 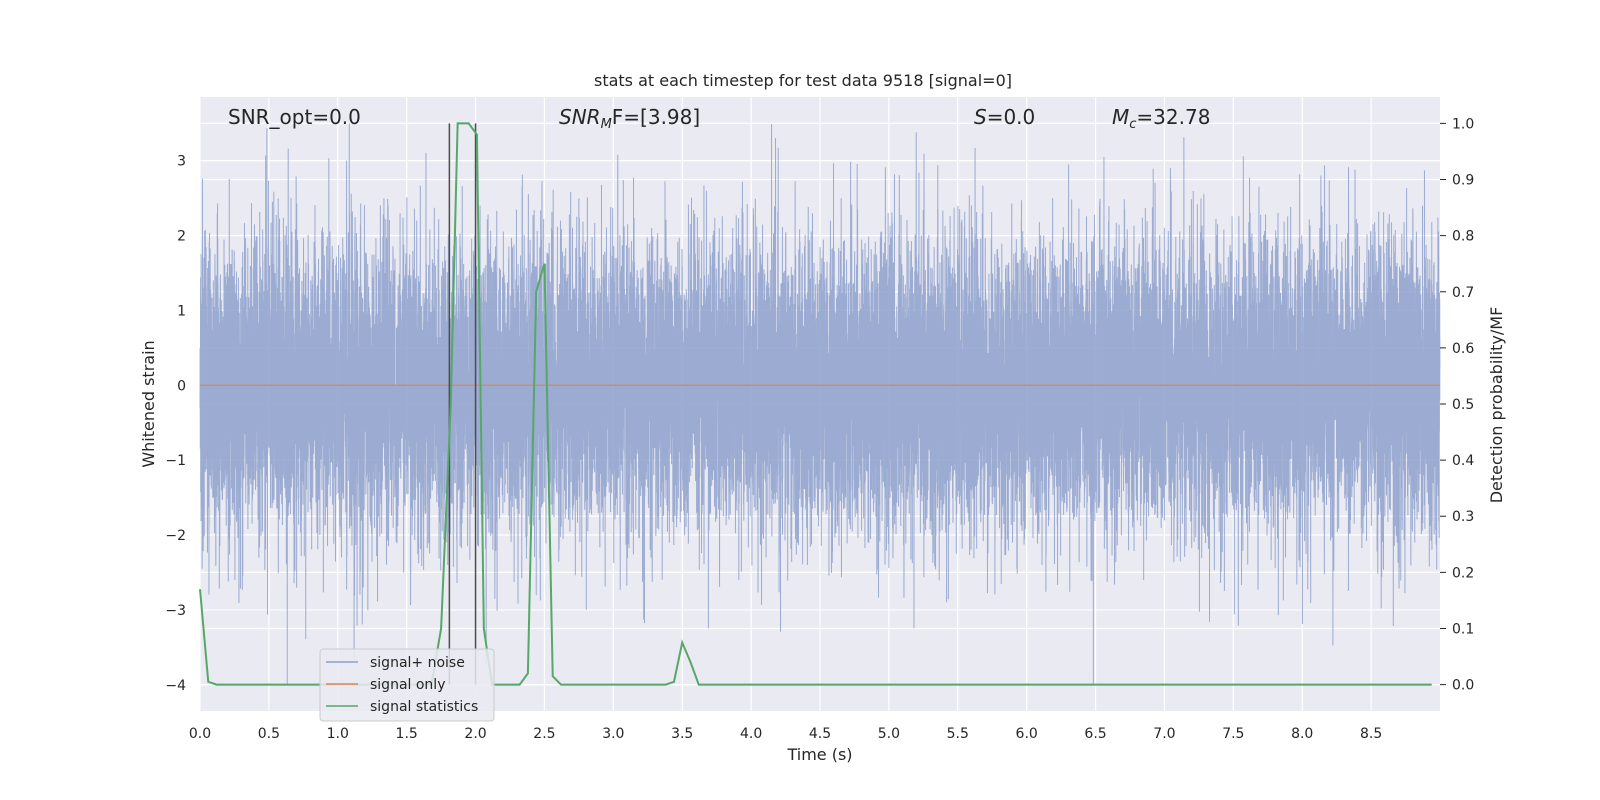 I want to click on x-tick-label: 6.5, so click(x=1095, y=734).